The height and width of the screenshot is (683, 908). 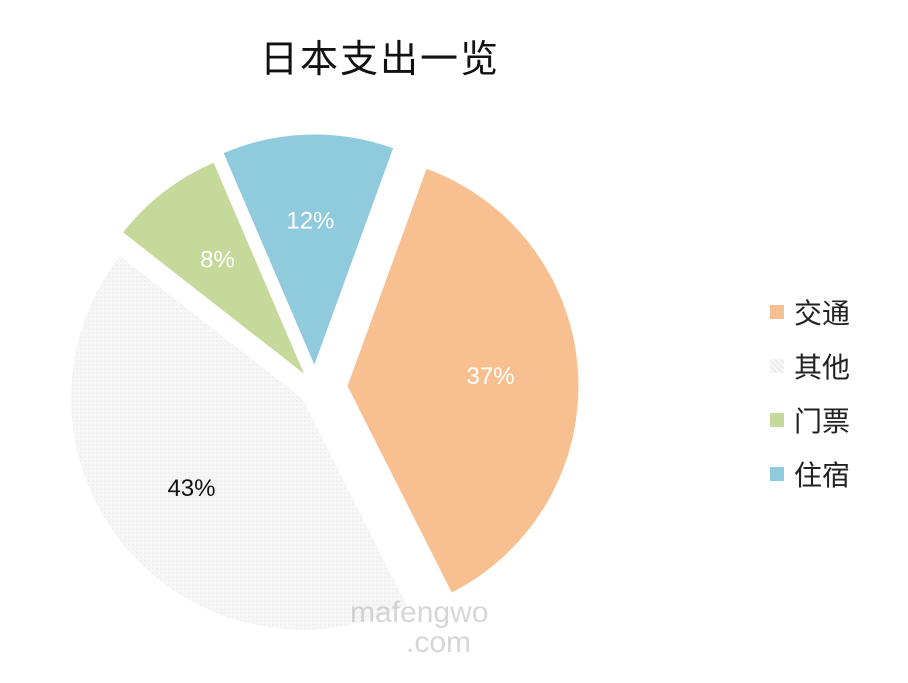 I want to click on legend-label-4: 住宿, so click(x=822, y=475).